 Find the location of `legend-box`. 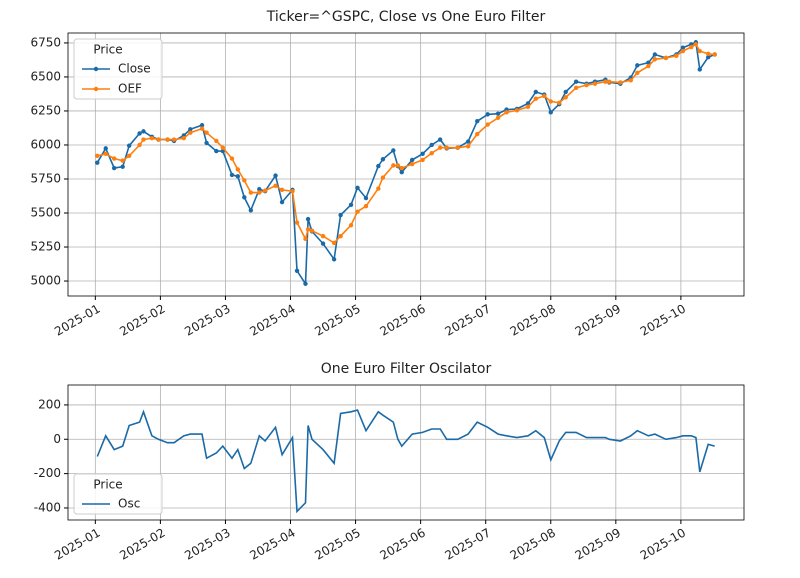

legend-box is located at coordinates (118, 69).